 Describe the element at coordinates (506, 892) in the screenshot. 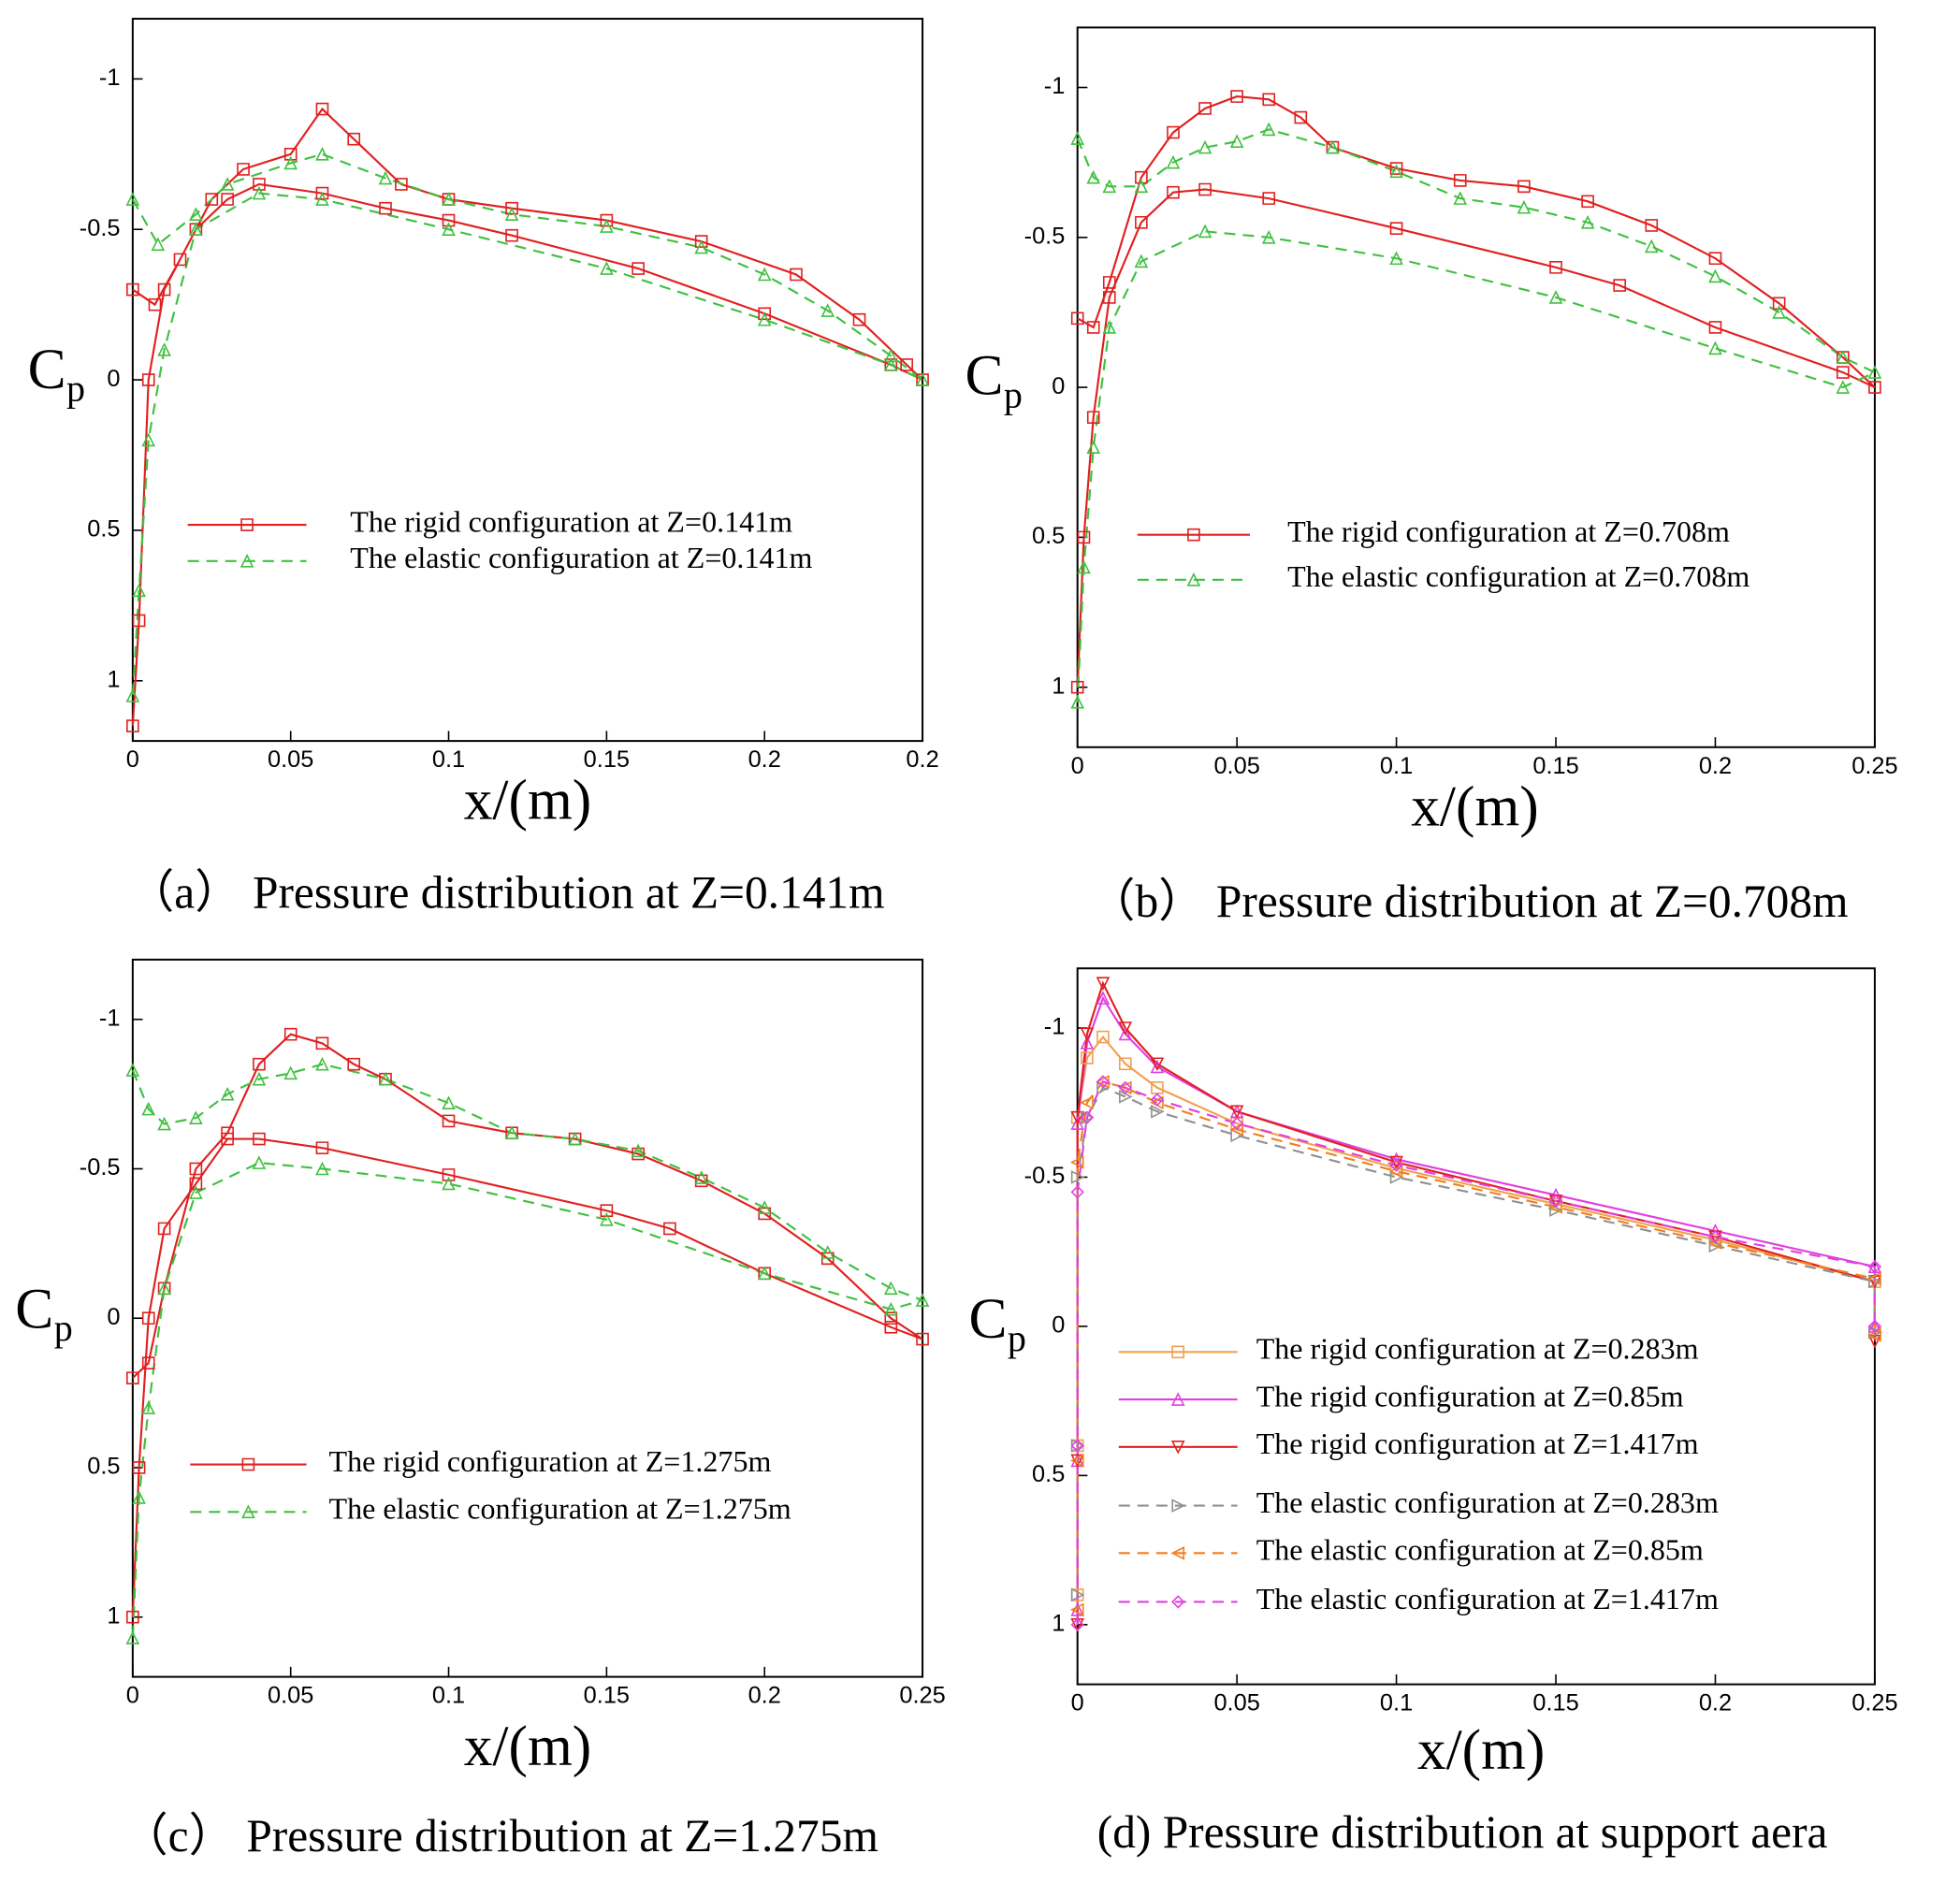

I see `caption: （a） Pressure distribution at Z=0.141m` at that location.